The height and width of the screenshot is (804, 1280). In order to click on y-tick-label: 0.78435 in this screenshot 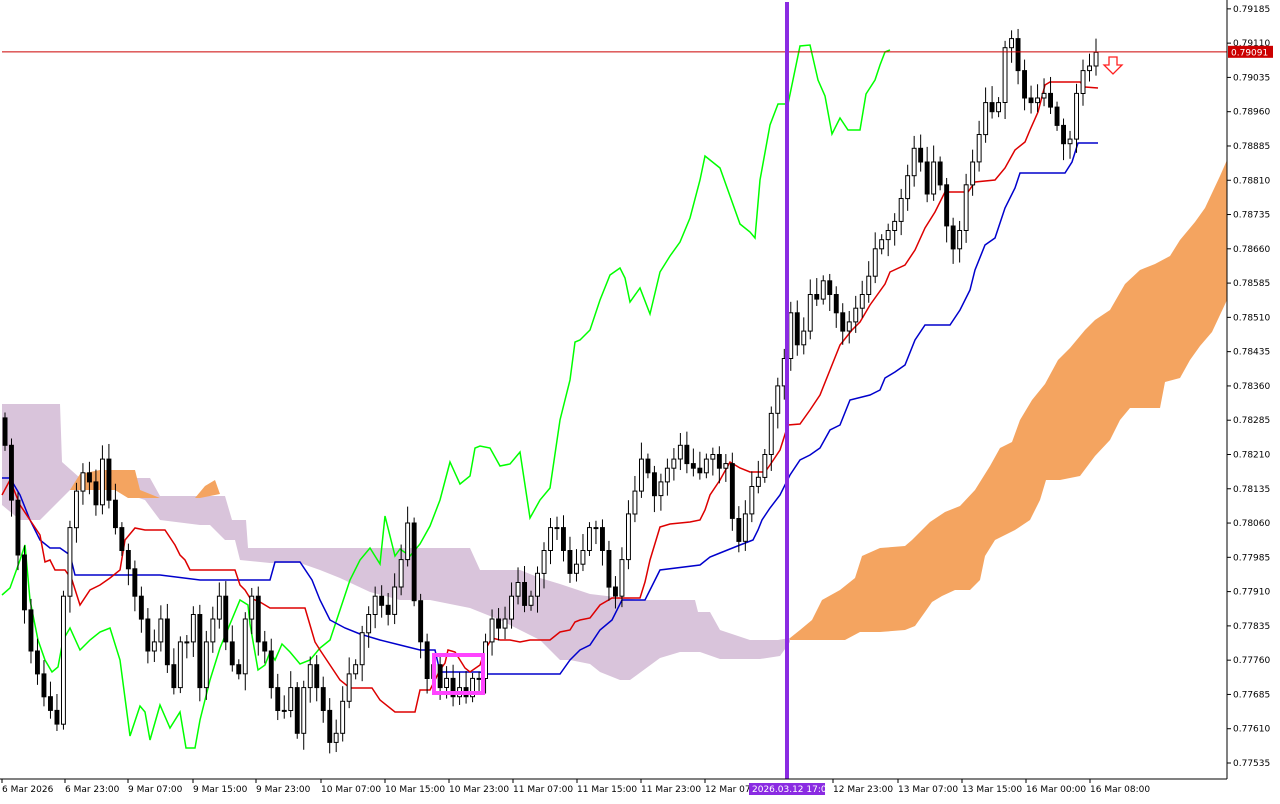, I will do `click(1251, 353)`.